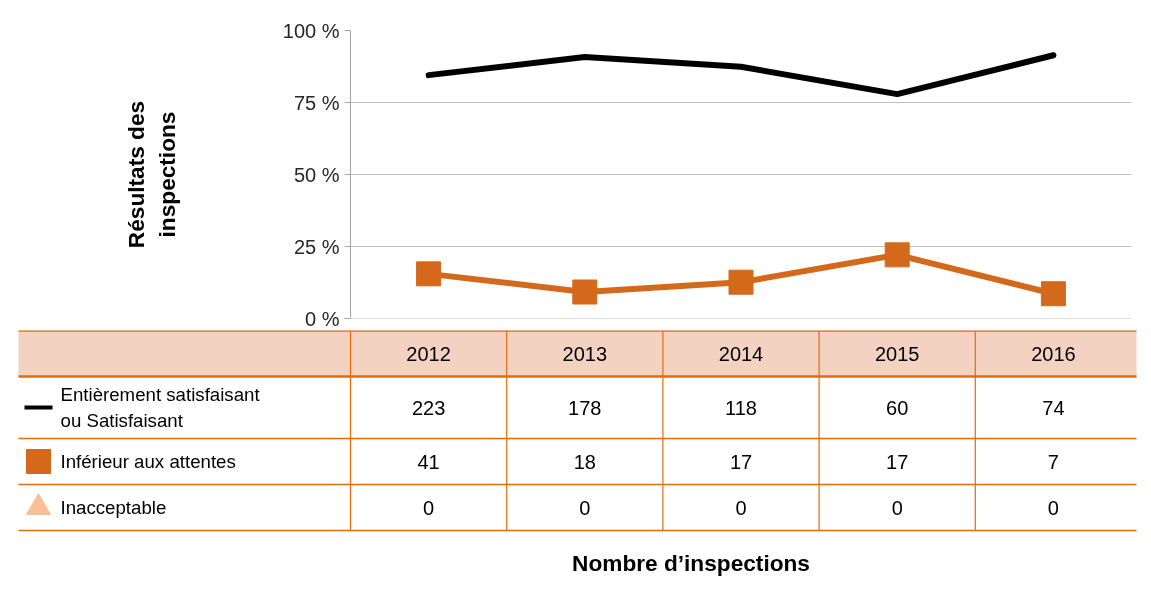 This screenshot has height=594, width=1151. I want to click on text: 60, so click(897, 407).